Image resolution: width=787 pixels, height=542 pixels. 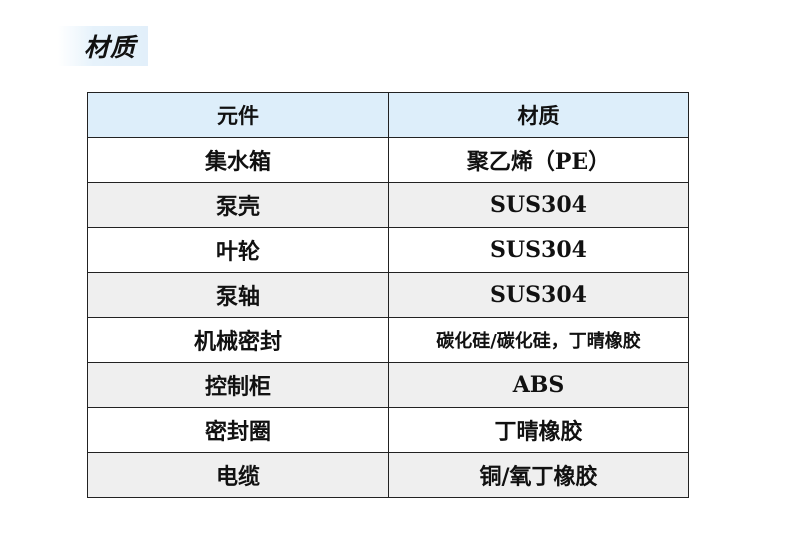 I want to click on table-row: 机械密封 碳化硅/碳化硅，丁晴橡胶, so click(x=388, y=340).